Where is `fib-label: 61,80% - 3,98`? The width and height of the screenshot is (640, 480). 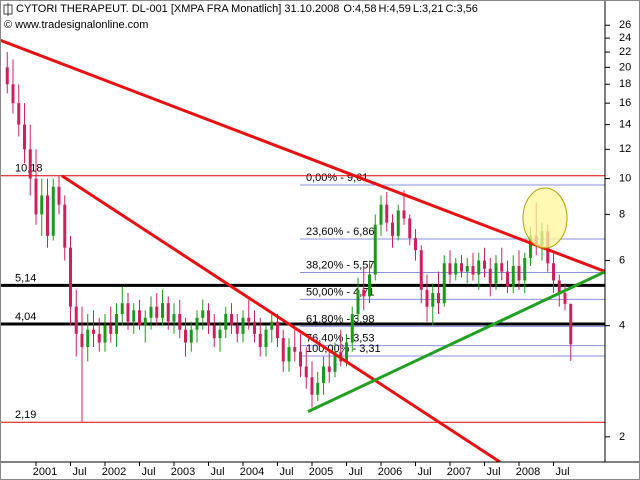 fib-label: 61,80% - 3,98 is located at coordinates (340, 319).